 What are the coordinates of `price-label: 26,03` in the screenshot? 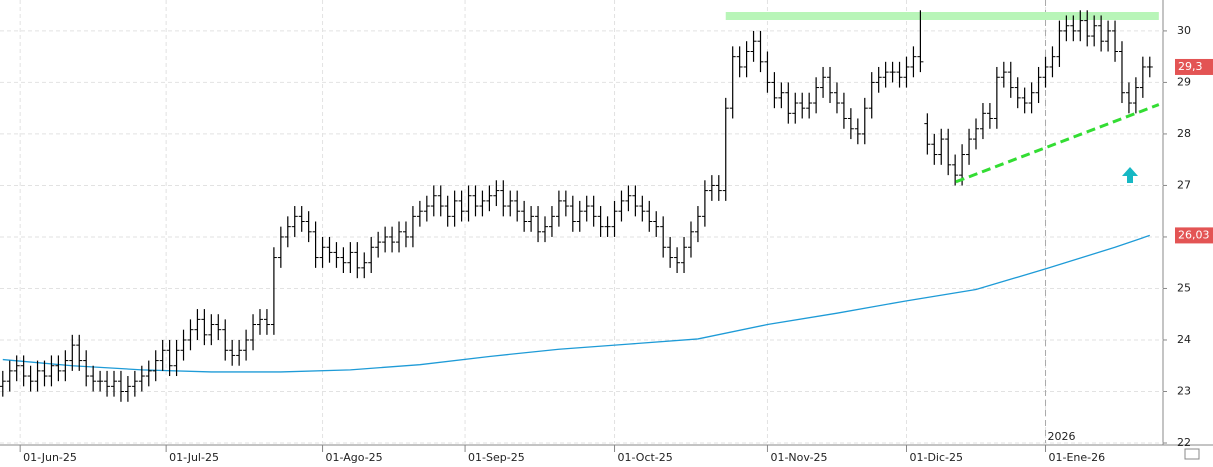 It's located at (1194, 234).